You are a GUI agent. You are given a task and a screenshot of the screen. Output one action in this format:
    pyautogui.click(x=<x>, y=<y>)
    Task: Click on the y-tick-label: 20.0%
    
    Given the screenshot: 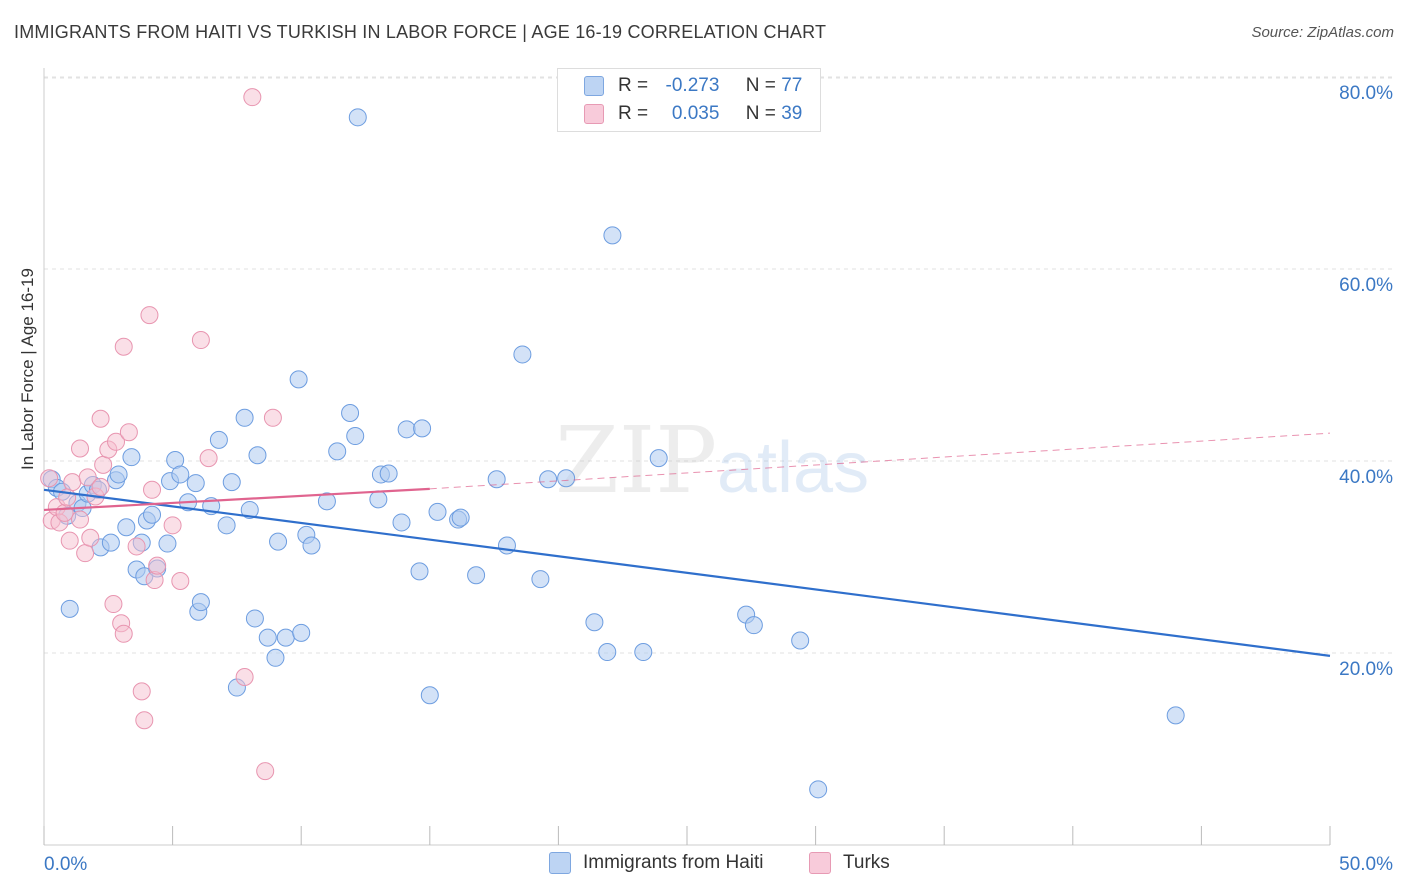 What is the action you would take?
    pyautogui.click(x=1366, y=669)
    